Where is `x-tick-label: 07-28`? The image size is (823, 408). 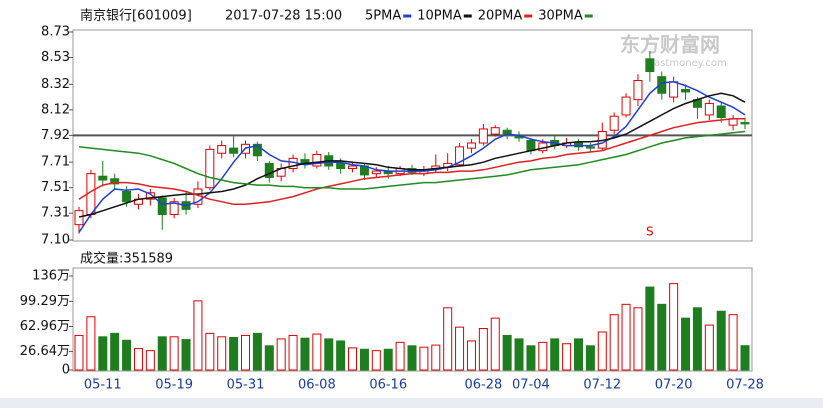 x-tick-label: 07-28 is located at coordinates (745, 385).